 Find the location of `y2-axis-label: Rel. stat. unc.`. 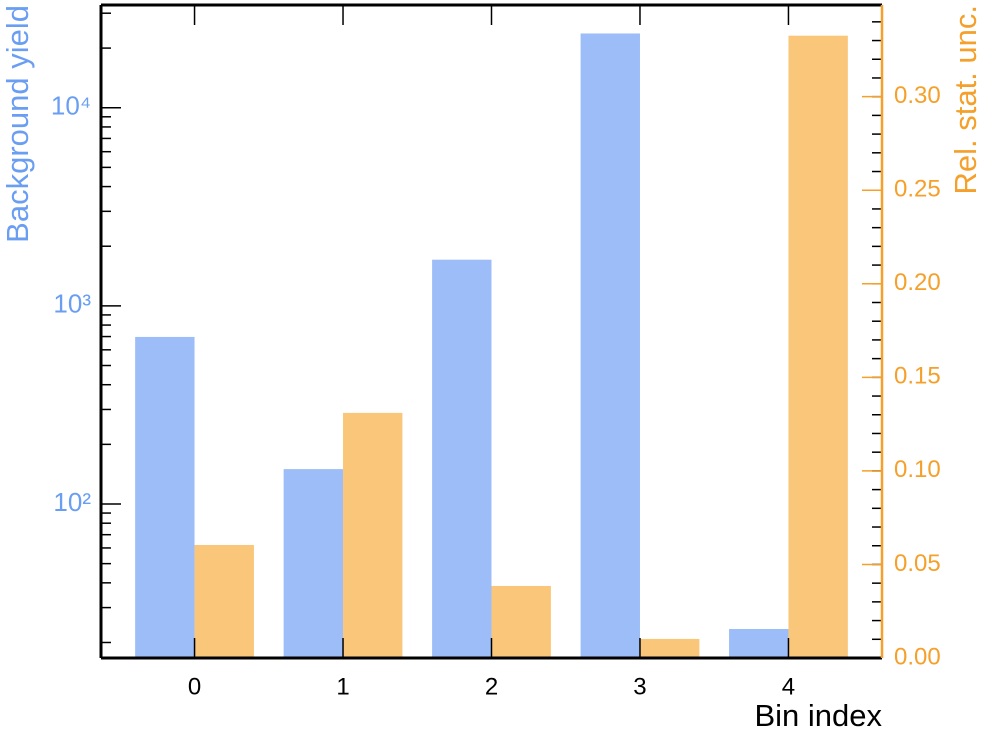

y2-axis-label: Rel. stat. unc. is located at coordinates (965, 100).